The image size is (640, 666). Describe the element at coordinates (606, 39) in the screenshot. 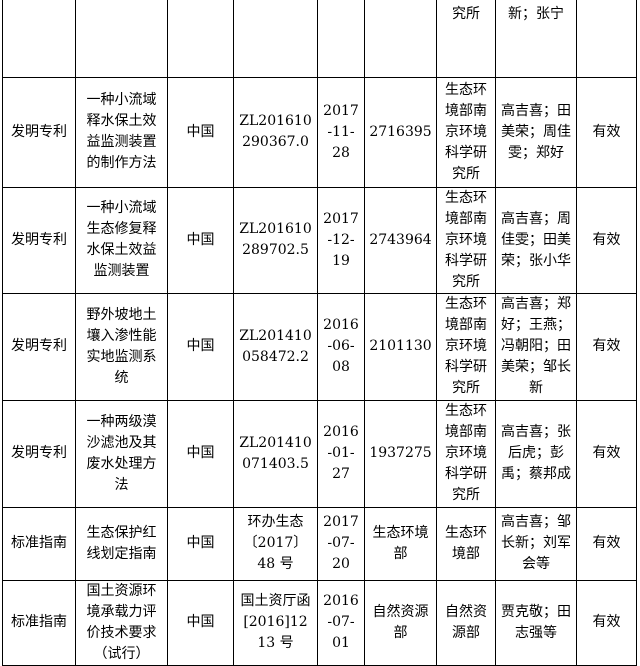

I see `cell-status` at that location.